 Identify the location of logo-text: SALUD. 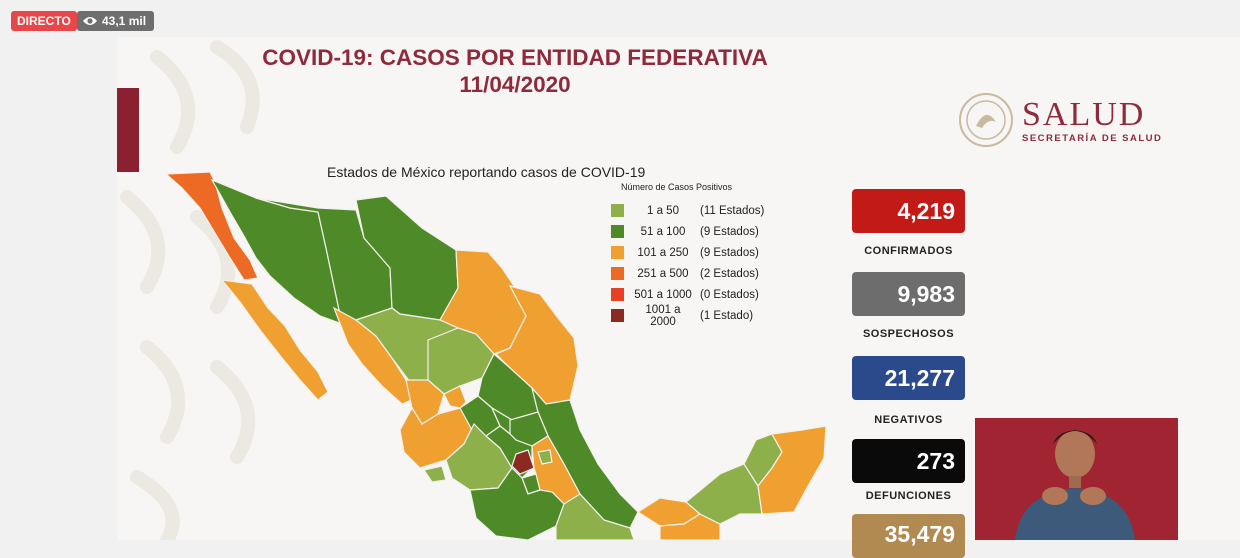
(1084, 114).